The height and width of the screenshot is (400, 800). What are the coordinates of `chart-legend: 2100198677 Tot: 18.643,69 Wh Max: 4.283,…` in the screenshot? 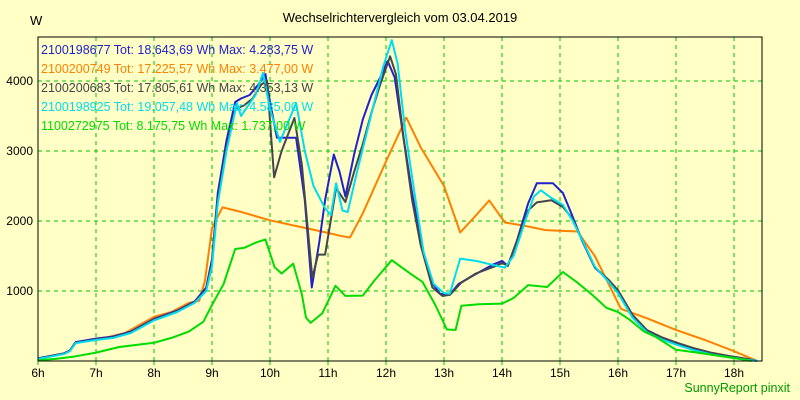 It's located at (177, 88).